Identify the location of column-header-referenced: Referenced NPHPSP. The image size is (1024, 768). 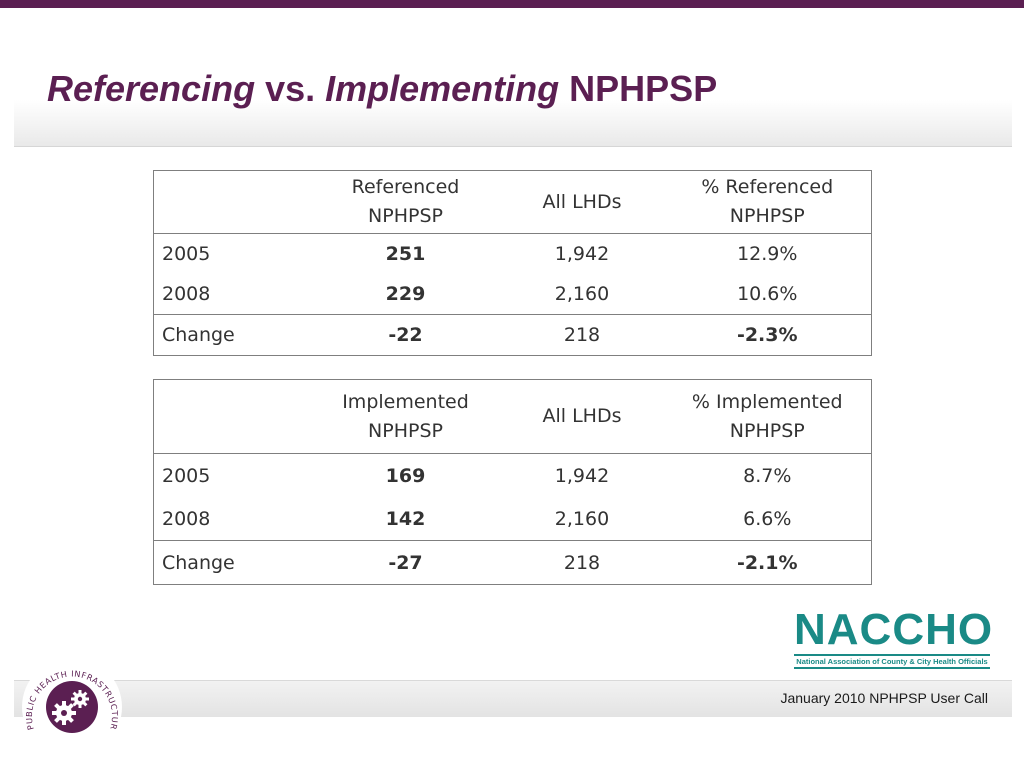
(405, 202).